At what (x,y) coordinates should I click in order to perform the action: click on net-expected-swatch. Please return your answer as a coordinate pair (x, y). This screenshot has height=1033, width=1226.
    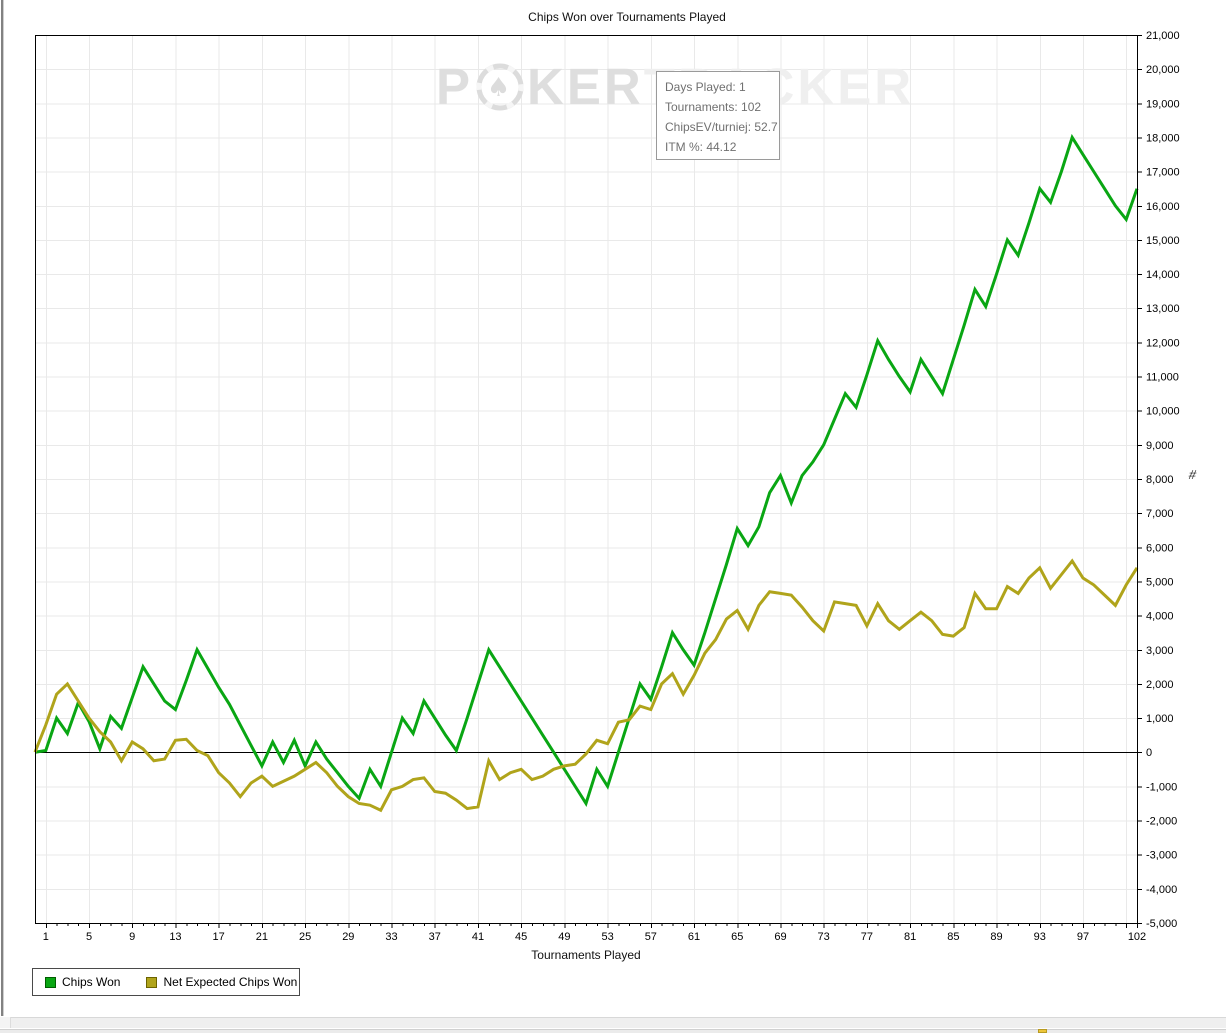
    Looking at the image, I should click on (152, 982).